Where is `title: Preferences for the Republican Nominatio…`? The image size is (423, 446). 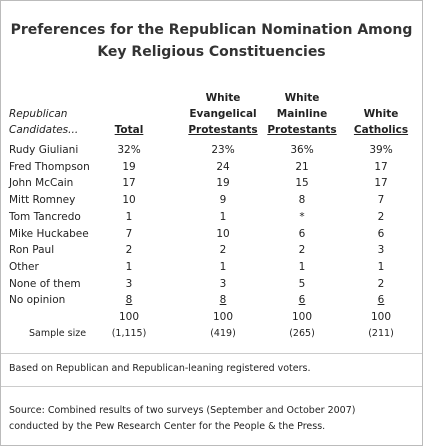 title: Preferences for the Republican Nominatio… is located at coordinates (211, 30).